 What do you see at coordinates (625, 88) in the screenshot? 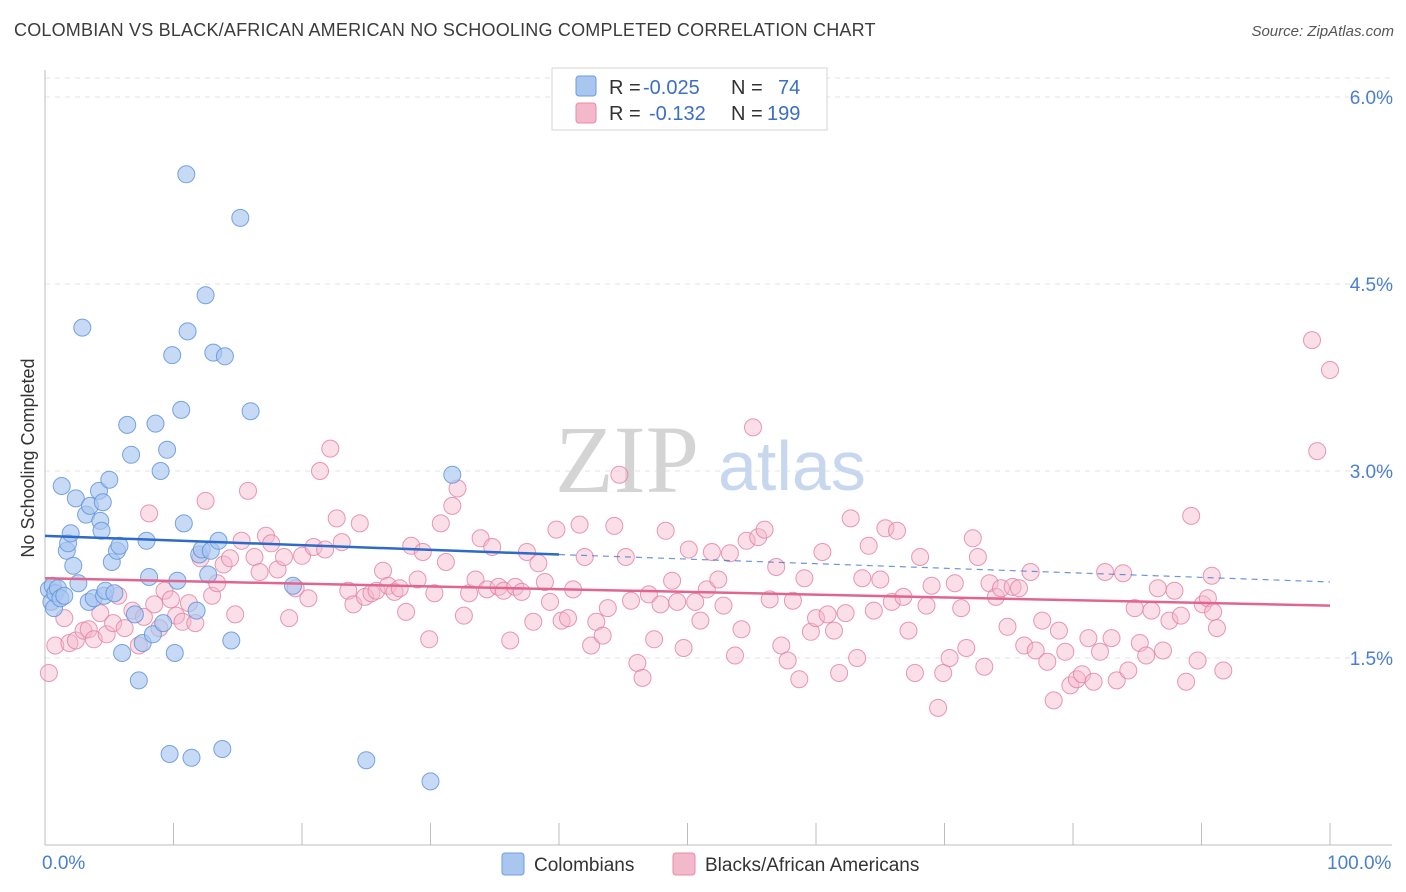
I see `legend-r-label-1: R =` at bounding box center [625, 88].